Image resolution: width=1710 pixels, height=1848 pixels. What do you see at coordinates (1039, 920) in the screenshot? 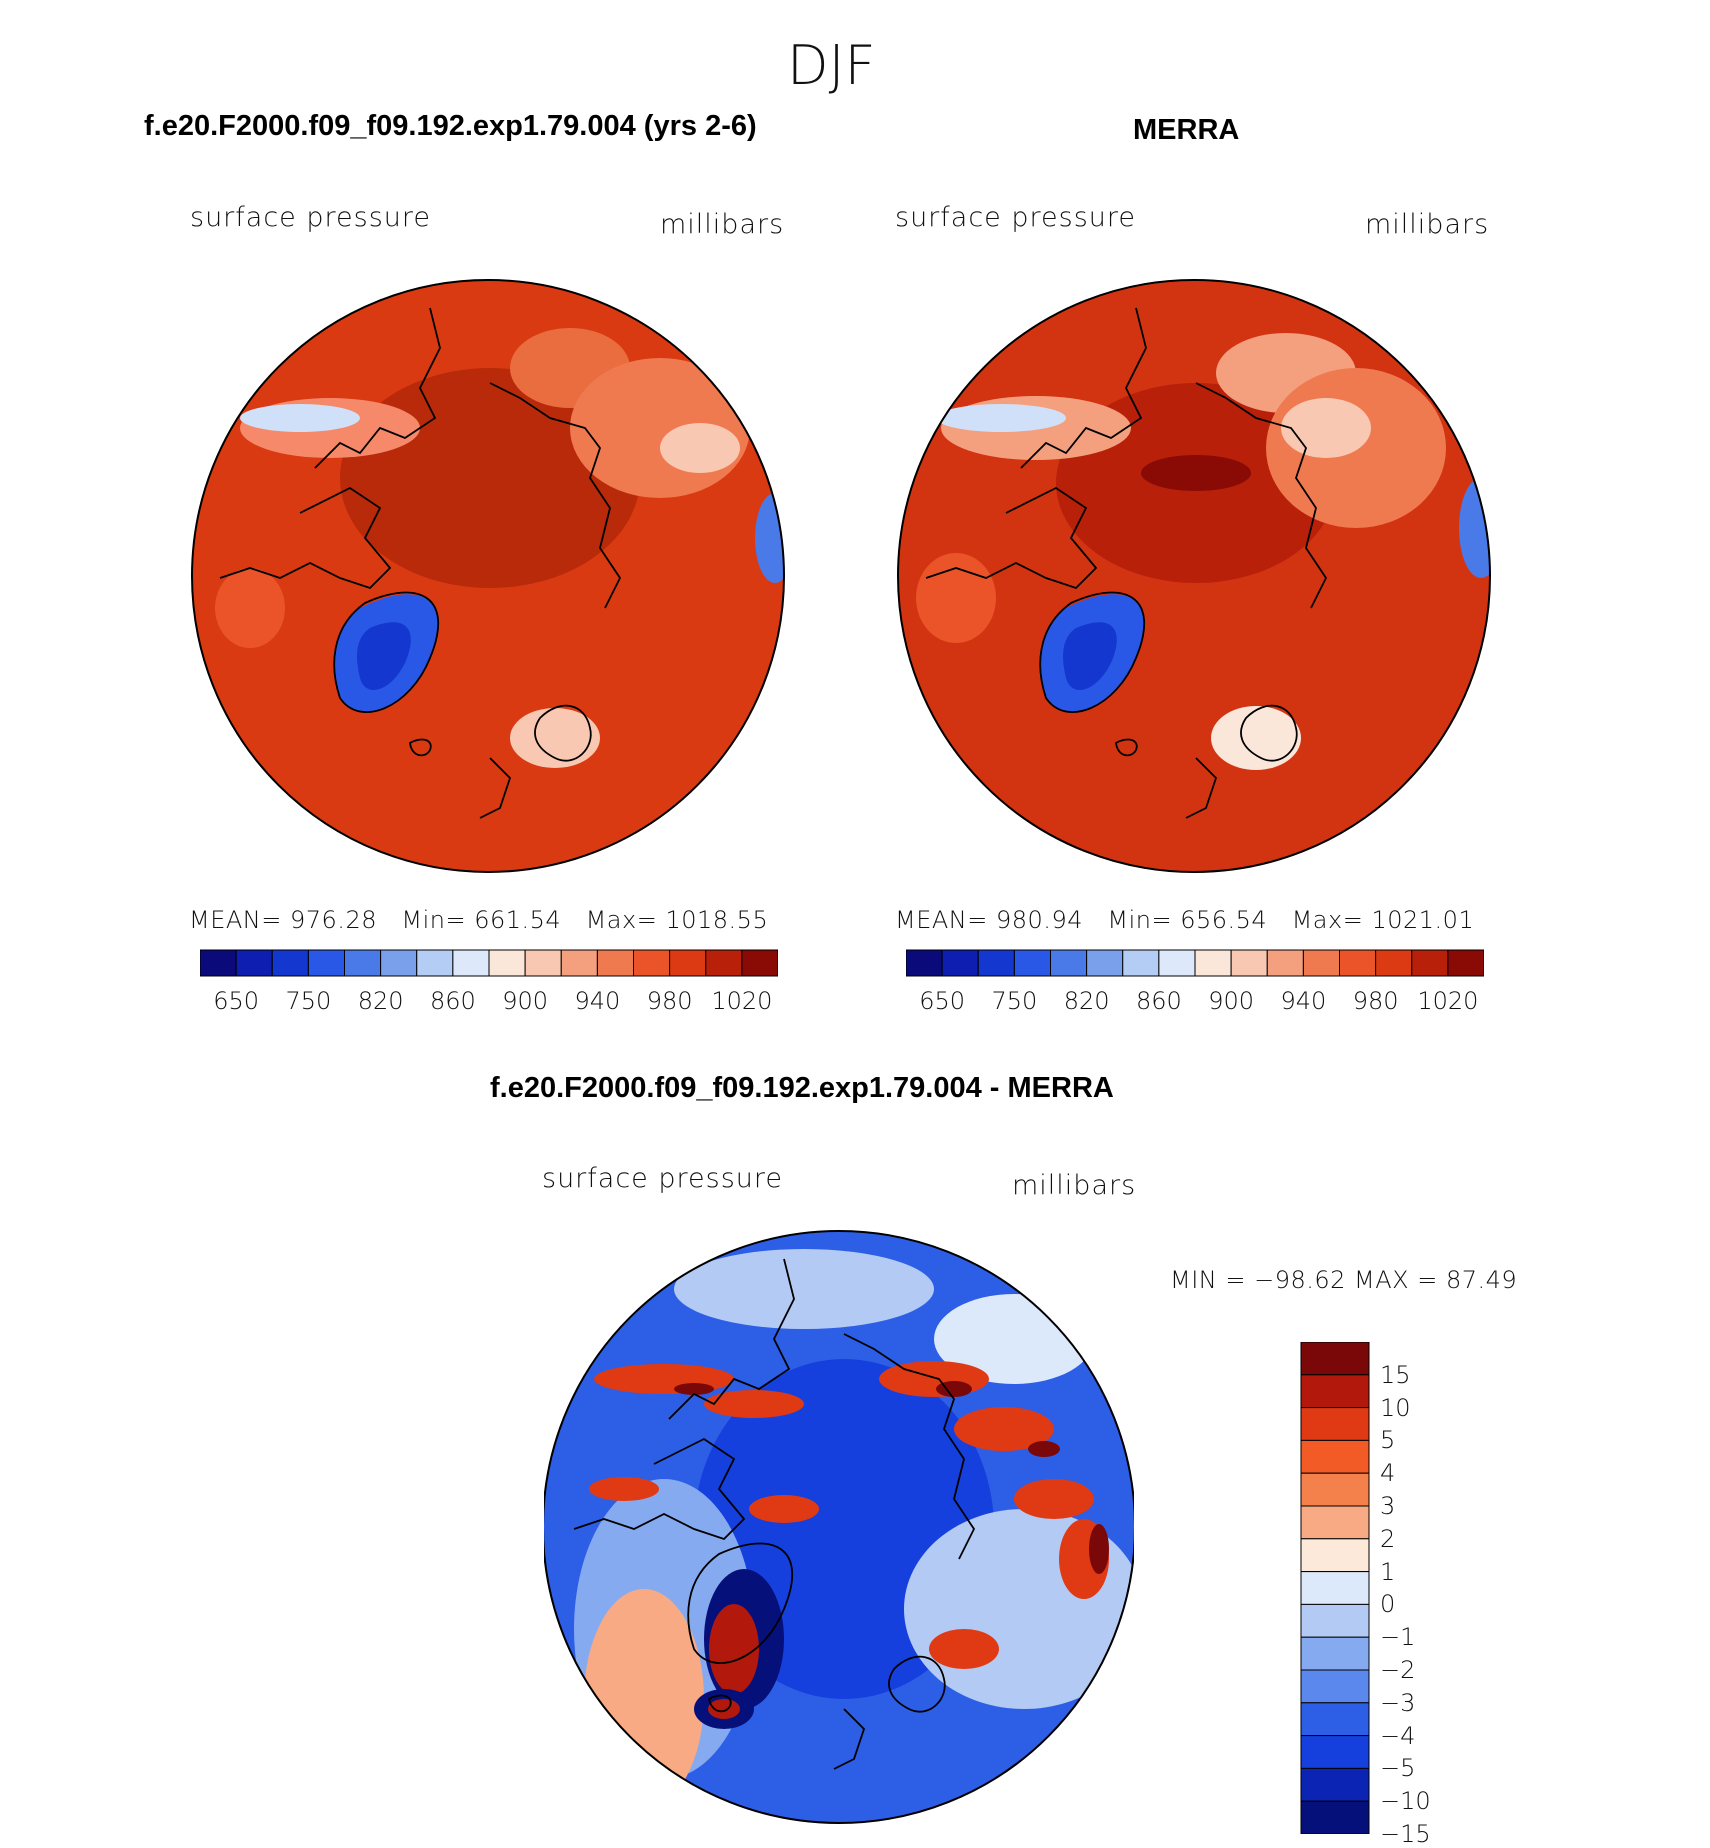
I see `right-mean-value: 980.94` at bounding box center [1039, 920].